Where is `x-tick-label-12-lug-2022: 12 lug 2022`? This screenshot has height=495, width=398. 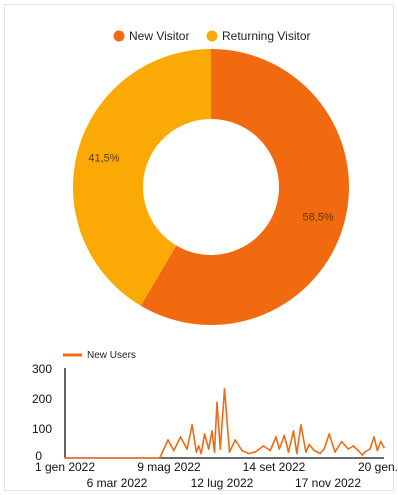 x-tick-label-12-lug-2022: 12 lug 2022 is located at coordinates (222, 483).